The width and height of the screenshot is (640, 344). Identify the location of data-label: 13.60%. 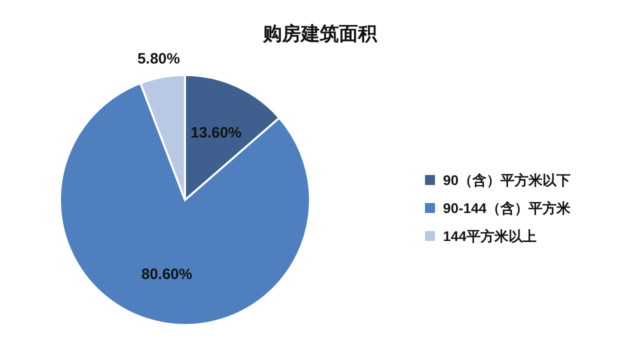
(216, 133).